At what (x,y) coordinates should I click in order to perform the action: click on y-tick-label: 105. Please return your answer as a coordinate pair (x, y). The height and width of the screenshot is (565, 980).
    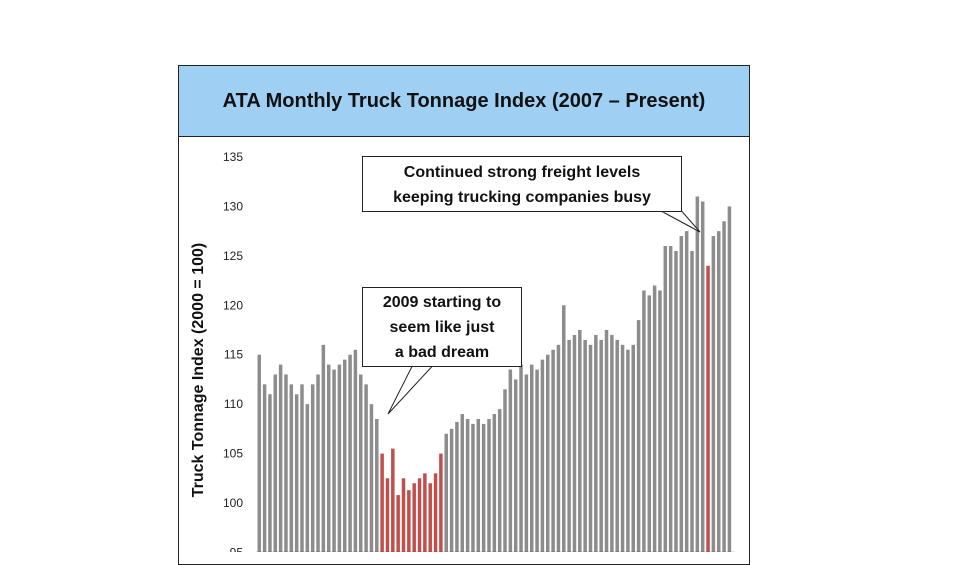
    Looking at the image, I should click on (233, 454).